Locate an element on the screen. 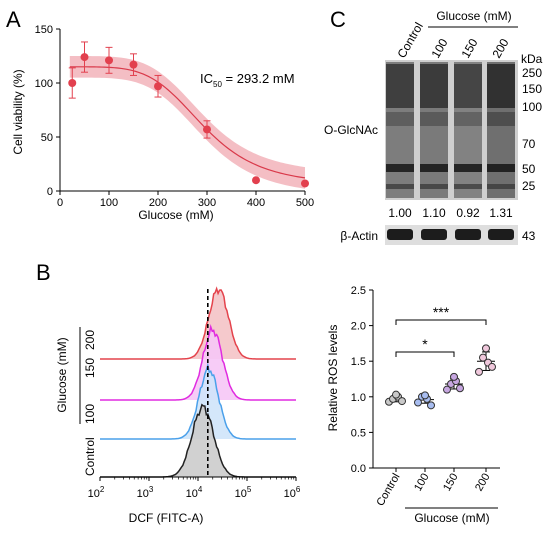 The image size is (554, 533). dcf-x-tick-label: 10⁶ is located at coordinates (292, 492).